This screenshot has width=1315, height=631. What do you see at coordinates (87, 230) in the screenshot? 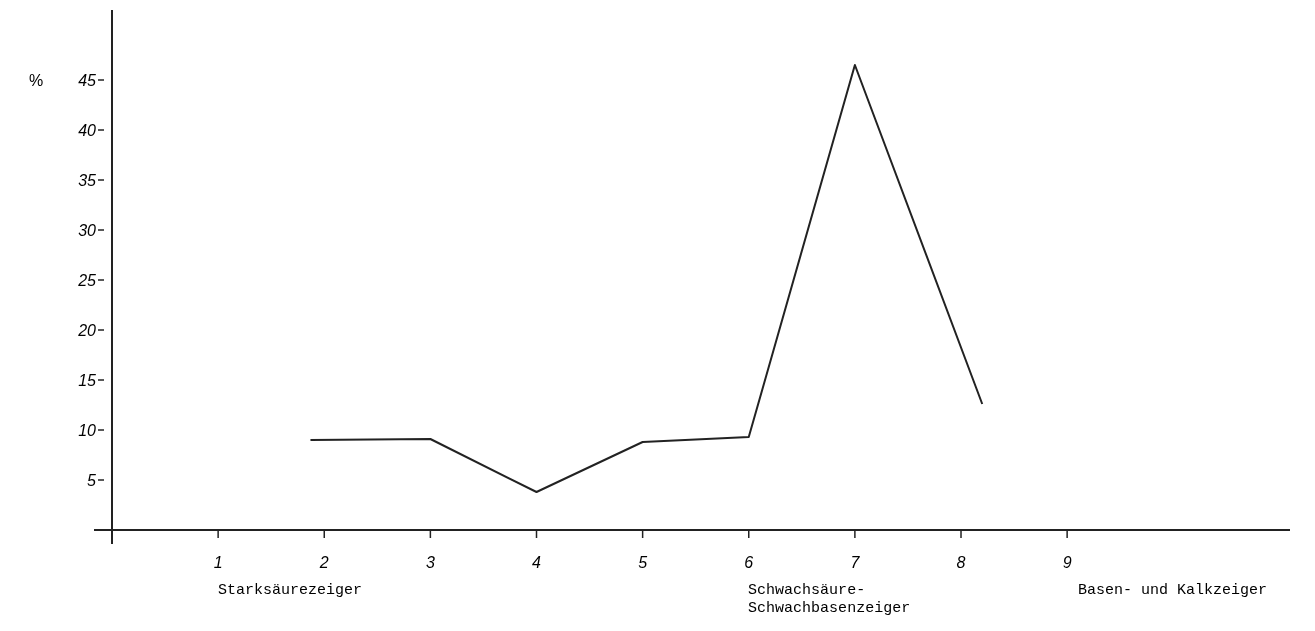
I see `y-tick-label: 30` at bounding box center [87, 230].